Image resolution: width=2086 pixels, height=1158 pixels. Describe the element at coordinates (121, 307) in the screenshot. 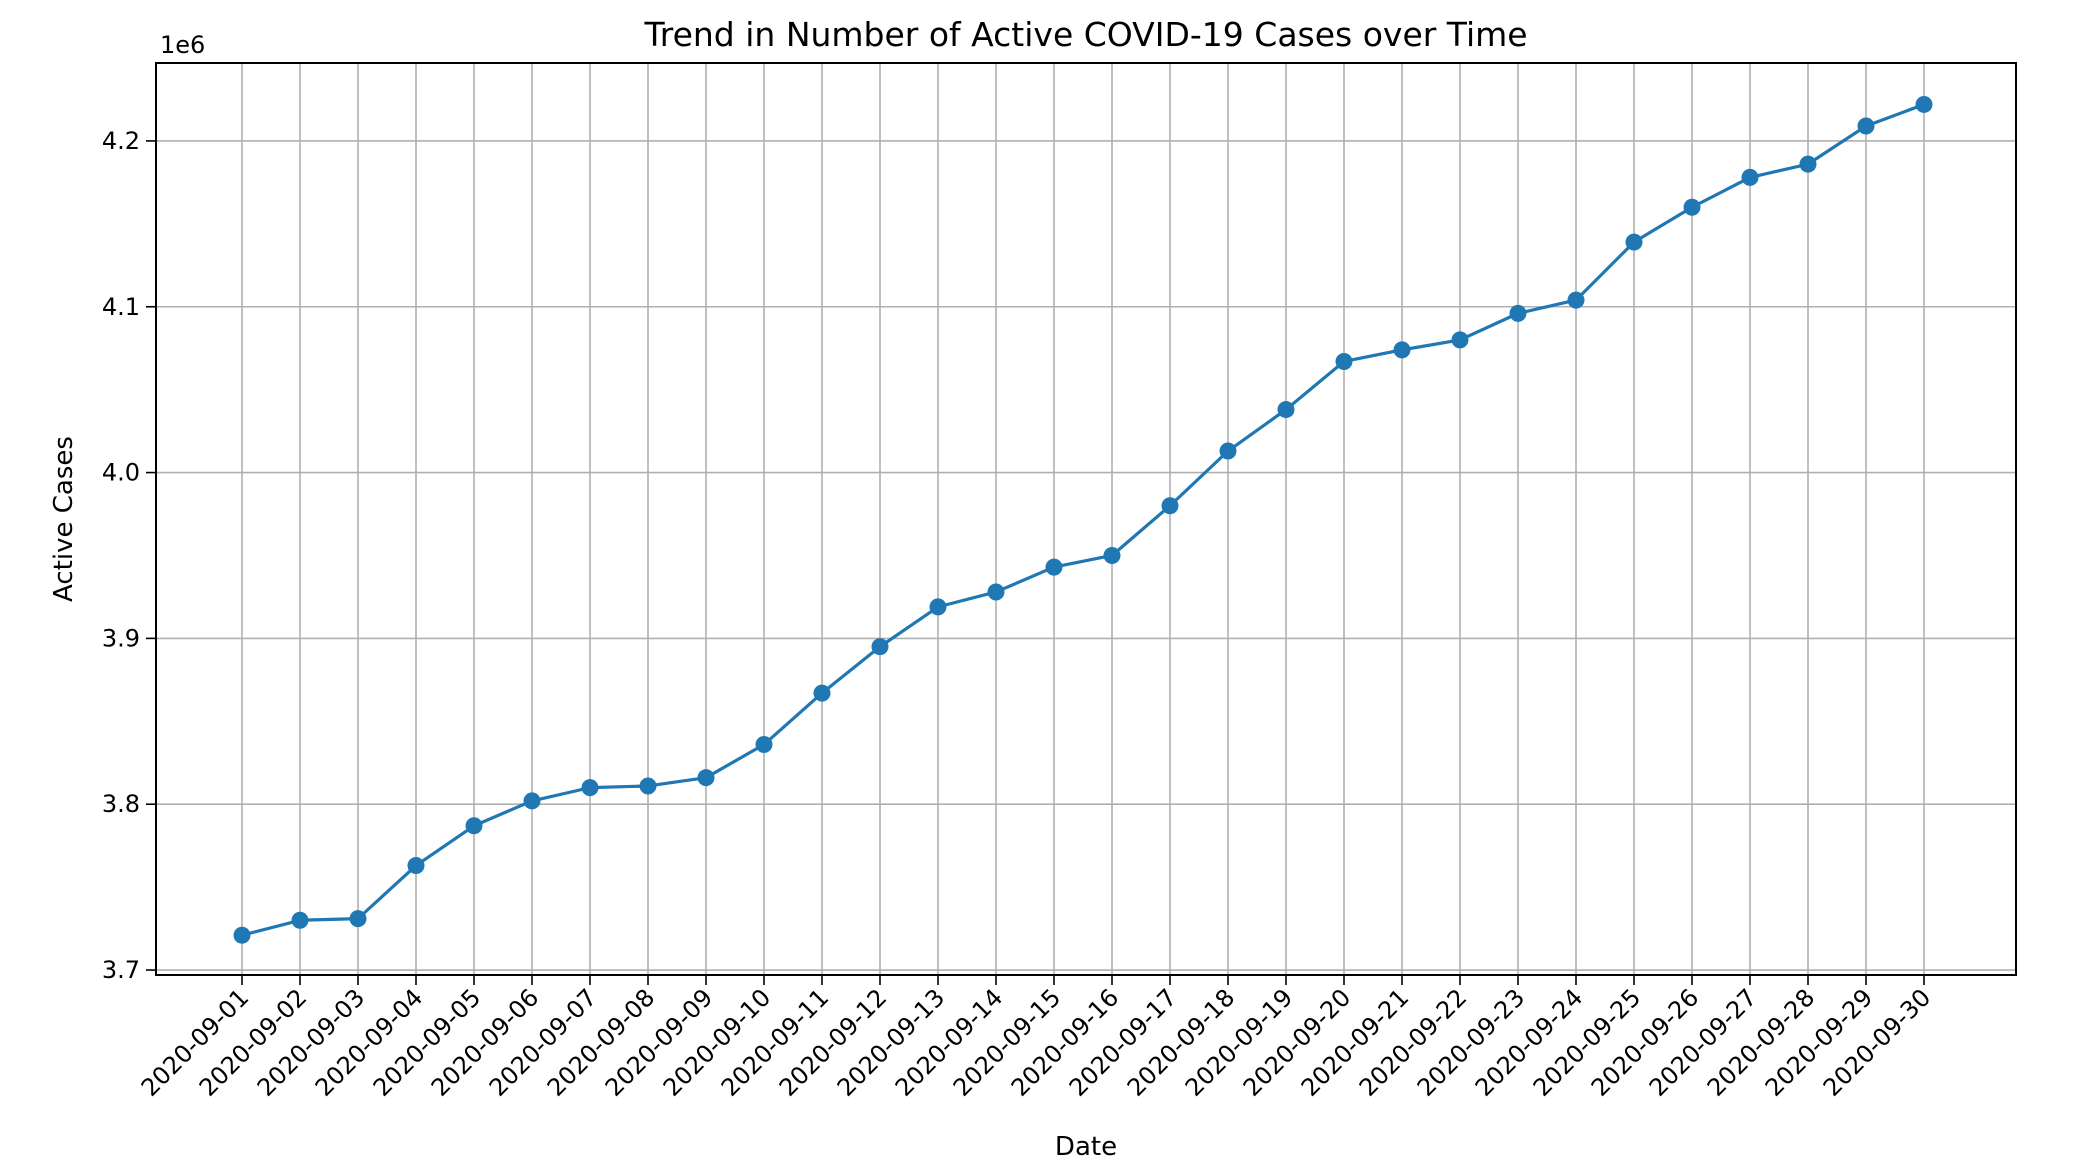

I see `y-tick-label: 4.1` at that location.